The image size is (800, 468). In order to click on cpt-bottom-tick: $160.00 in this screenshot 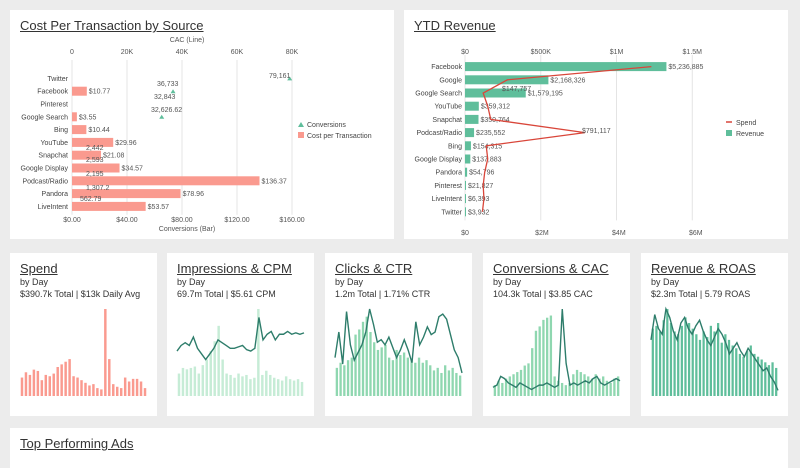, I will do `click(291, 220)`.